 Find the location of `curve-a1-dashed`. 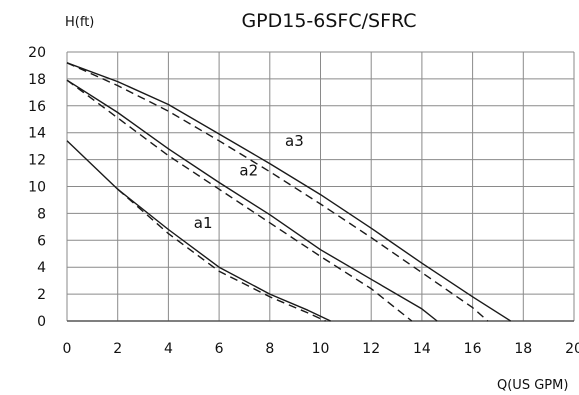

curve-a1-dashed is located at coordinates (221, 255).